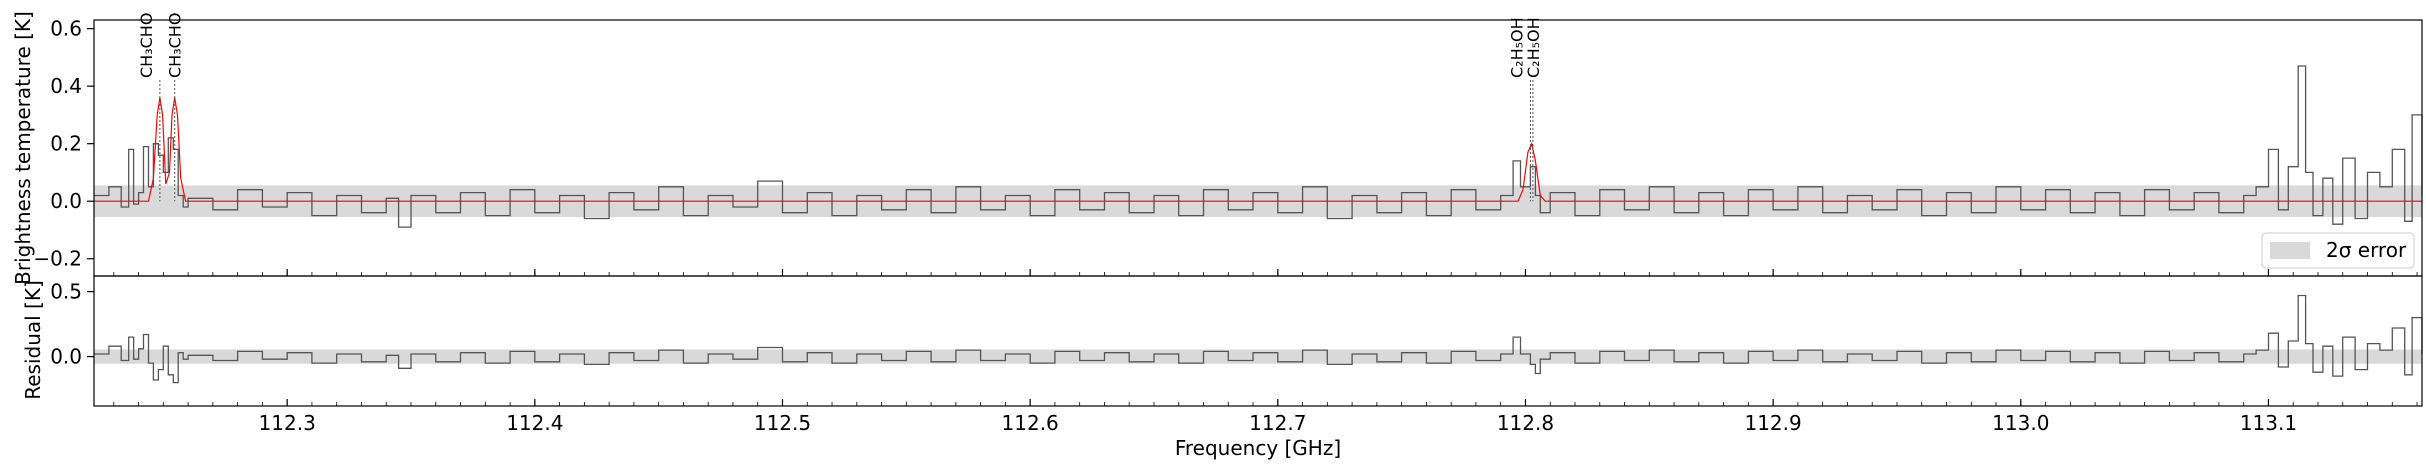 The width and height of the screenshot is (2426, 467). I want to click on x-tick-label: 113.0, so click(2020, 423).